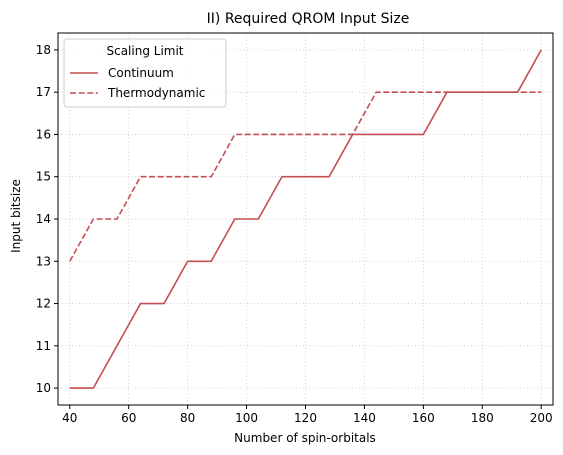 This screenshot has width=563, height=455. Describe the element at coordinates (43, 388) in the screenshot. I see `y-tick-label: 10` at that location.